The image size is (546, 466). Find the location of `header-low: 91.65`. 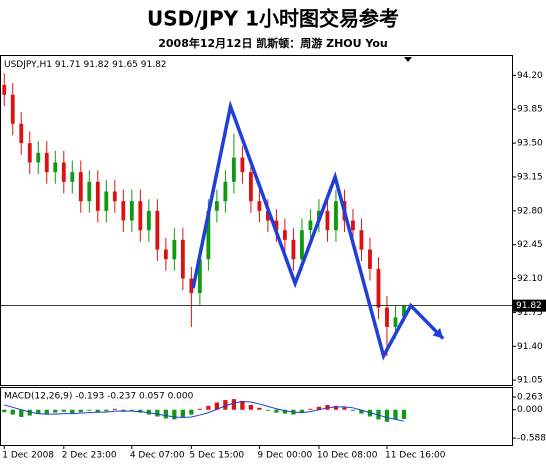

header-low: 91.65 is located at coordinates (125, 65).